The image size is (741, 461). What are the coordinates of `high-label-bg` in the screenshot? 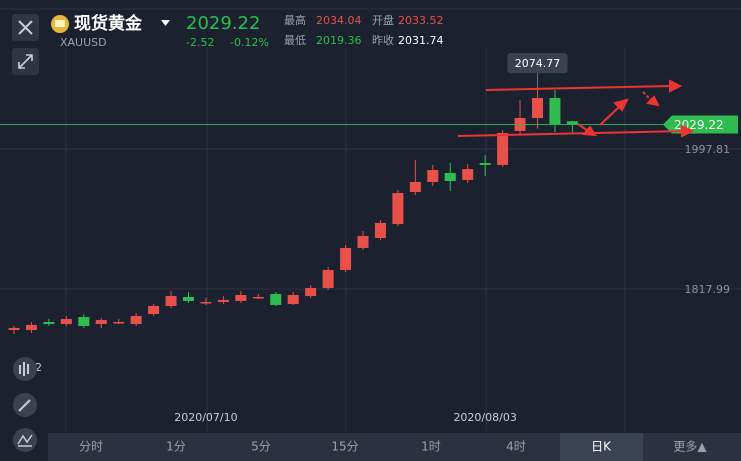 It's located at (537, 63).